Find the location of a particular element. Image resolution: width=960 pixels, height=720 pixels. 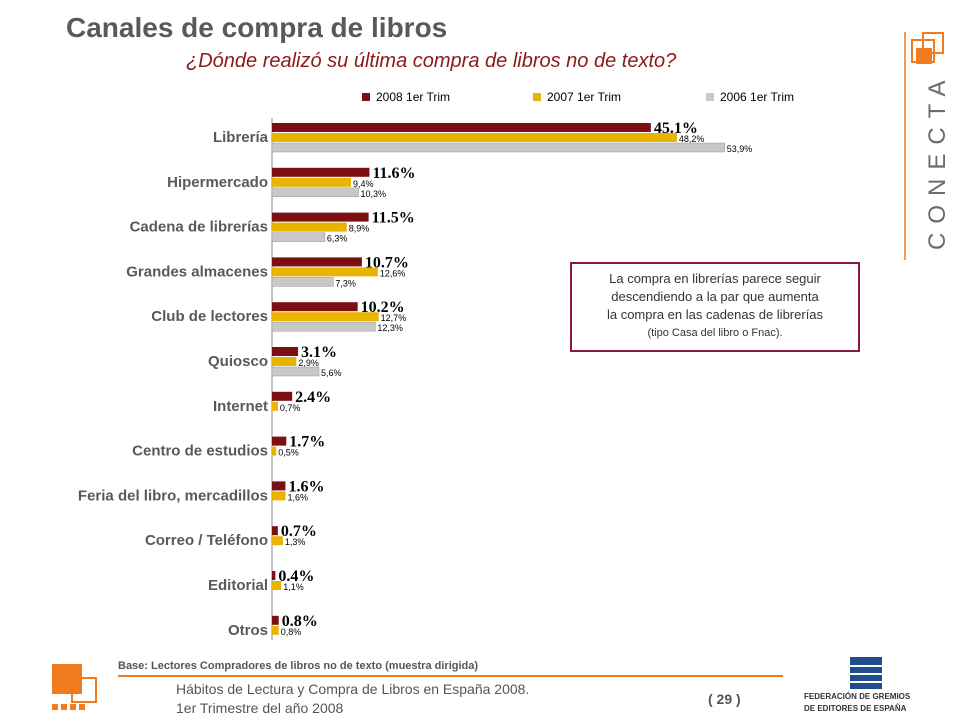

callout-line-2: descendiendo a la par que aumenta is located at coordinates (715, 296).